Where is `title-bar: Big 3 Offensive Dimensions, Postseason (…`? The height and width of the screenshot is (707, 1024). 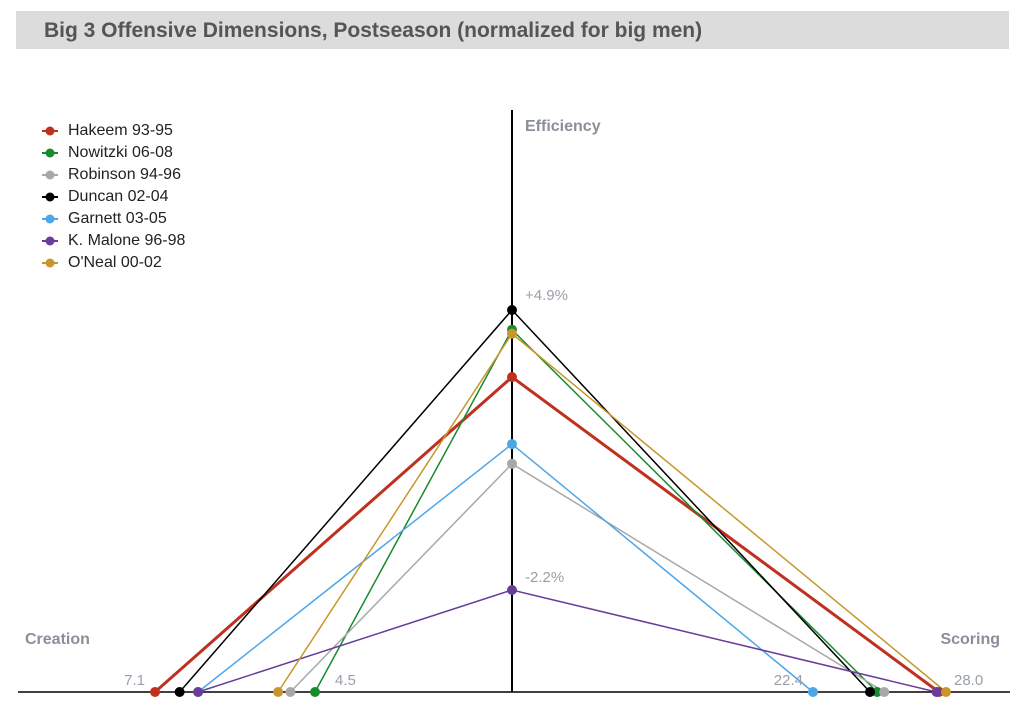
title-bar: Big 3 Offensive Dimensions, Postseason (… is located at coordinates (512, 30).